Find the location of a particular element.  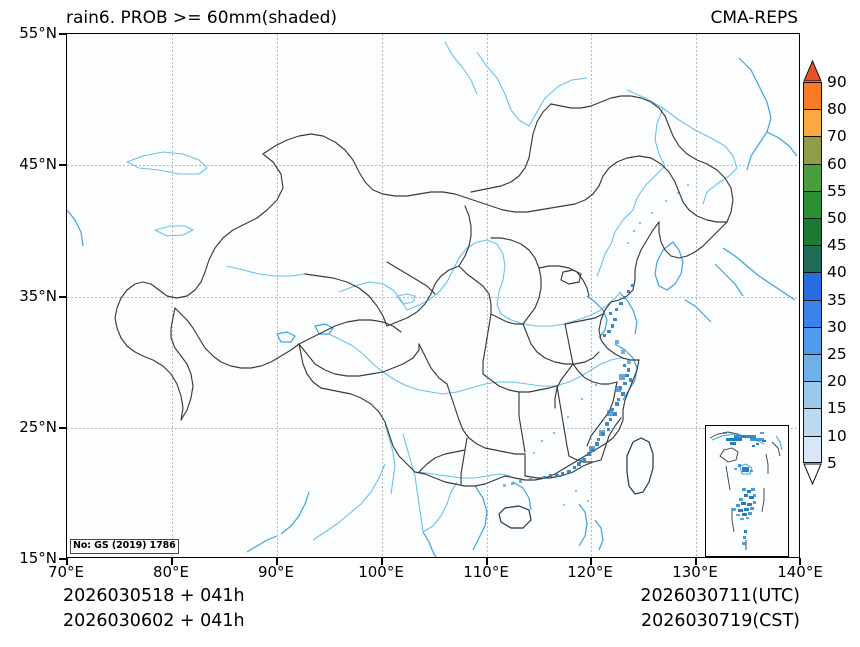

colorbar-label-60: 60 is located at coordinates (837, 163).